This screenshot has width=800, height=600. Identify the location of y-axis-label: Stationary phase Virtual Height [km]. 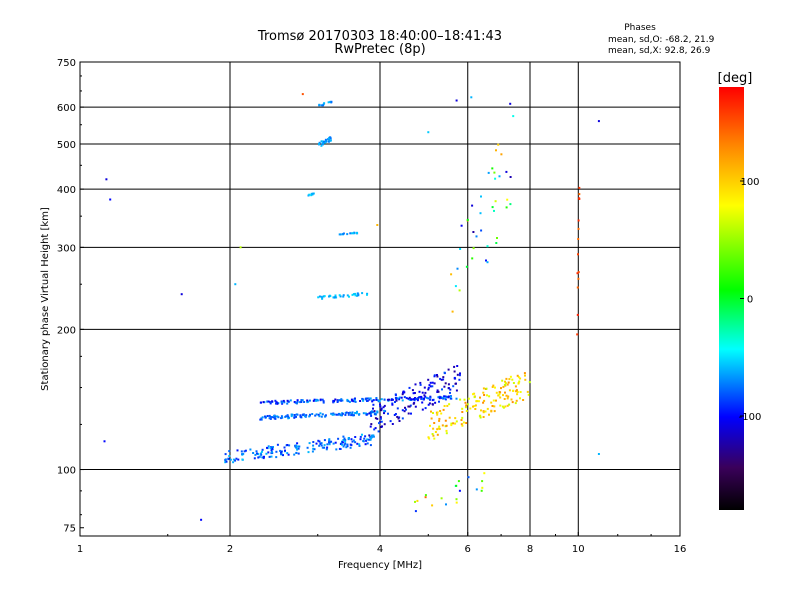
(45, 299).